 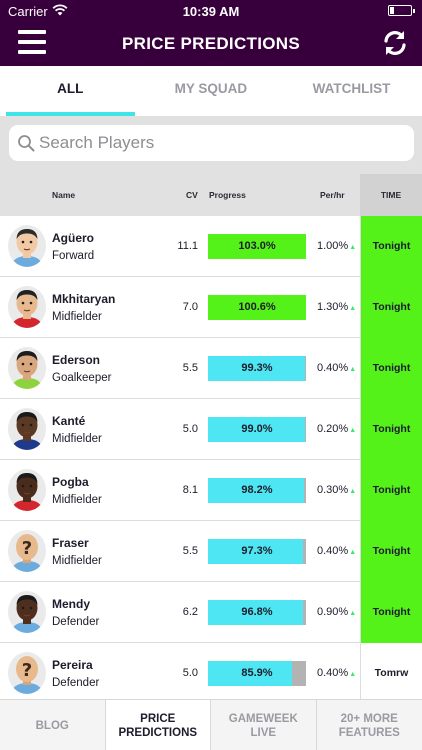 What do you see at coordinates (71, 604) in the screenshot?
I see `player-name: Mendy` at bounding box center [71, 604].